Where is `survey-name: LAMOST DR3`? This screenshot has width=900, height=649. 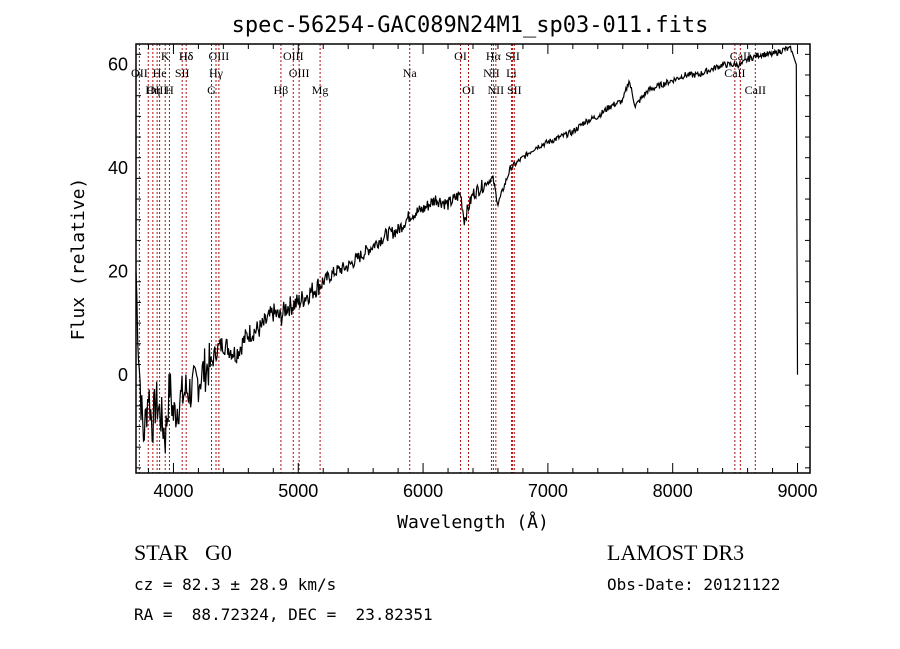 survey-name: LAMOST DR3 is located at coordinates (676, 552).